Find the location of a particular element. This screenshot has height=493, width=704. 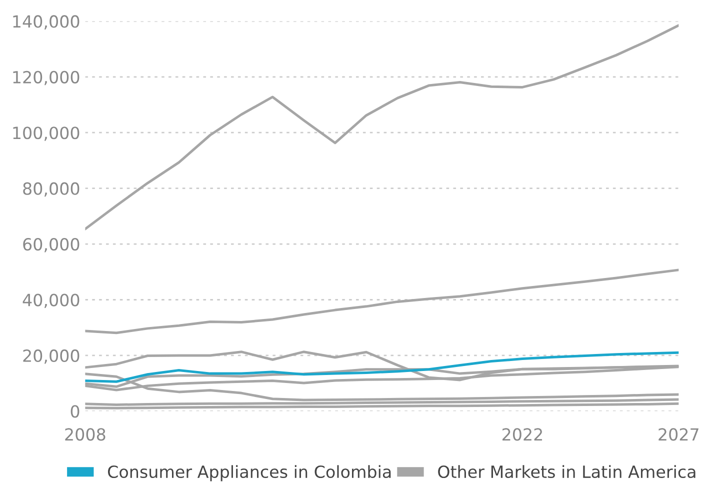

y-tick-label: 140,000 is located at coordinates (46, 22).